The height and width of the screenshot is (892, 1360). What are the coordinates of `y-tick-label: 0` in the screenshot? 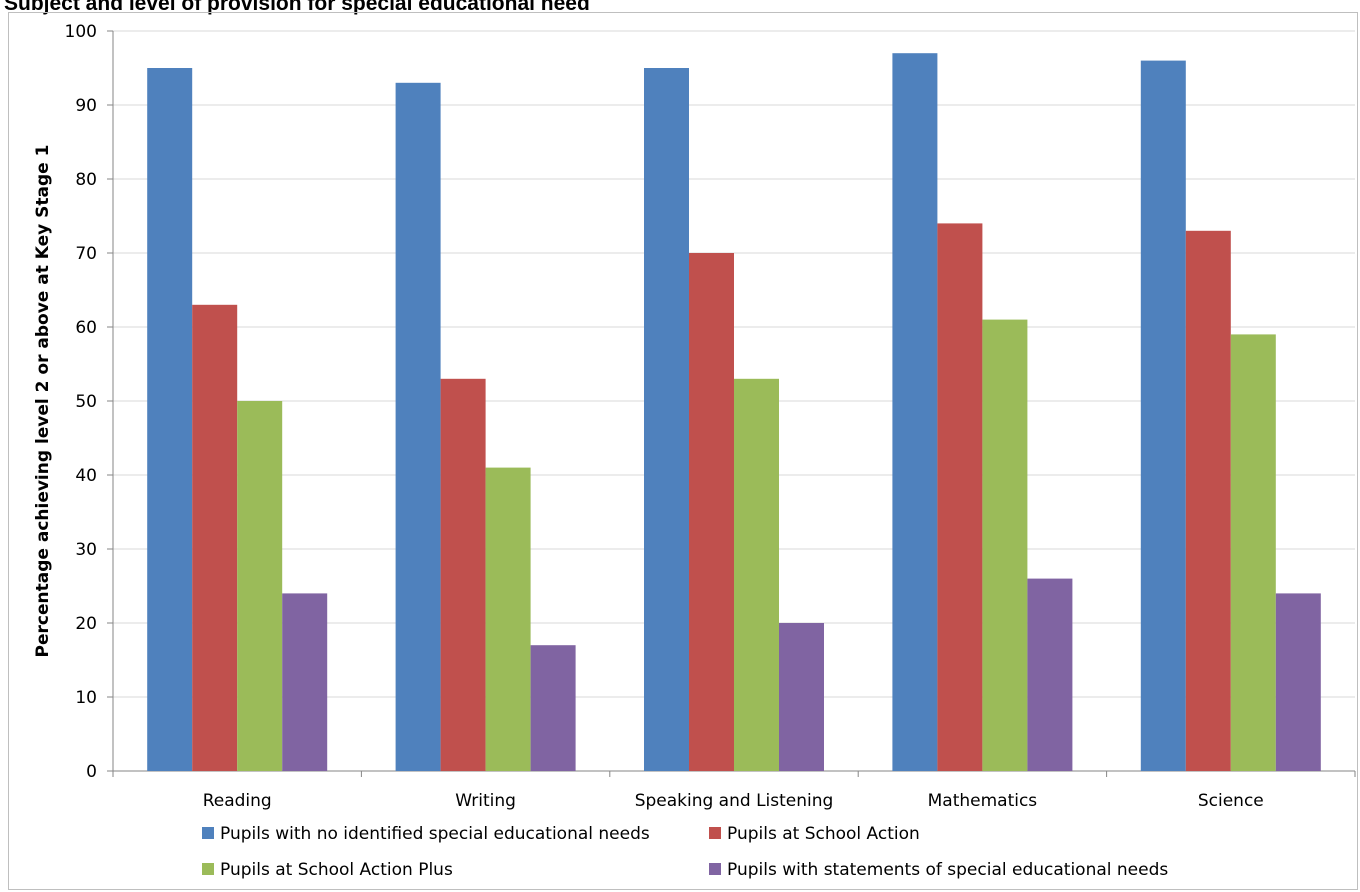 It's located at (91, 772).